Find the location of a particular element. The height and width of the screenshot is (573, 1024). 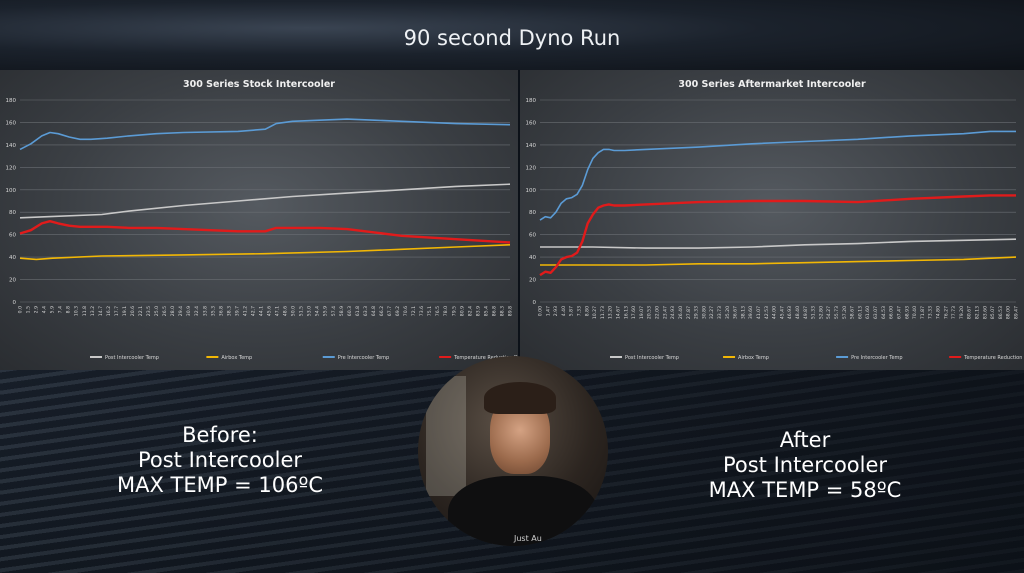

x-tick-label: 32.4 is located at coordinates (197, 311).